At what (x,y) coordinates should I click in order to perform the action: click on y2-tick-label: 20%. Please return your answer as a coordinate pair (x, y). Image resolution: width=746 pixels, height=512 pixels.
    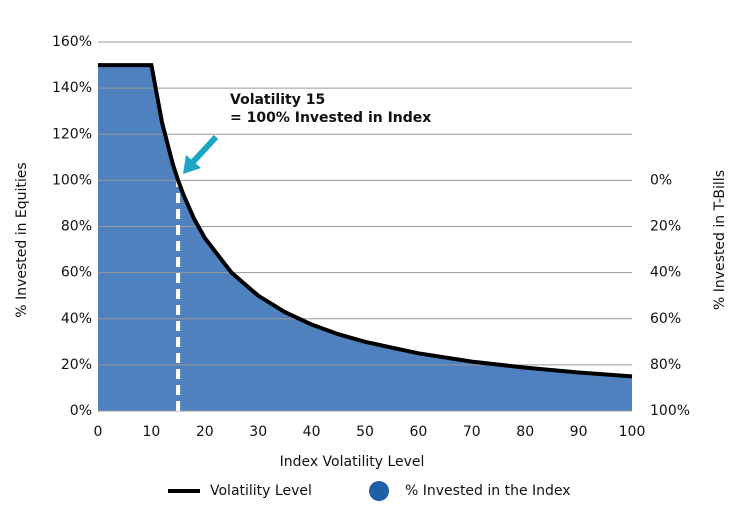
    Looking at the image, I should click on (665, 227).